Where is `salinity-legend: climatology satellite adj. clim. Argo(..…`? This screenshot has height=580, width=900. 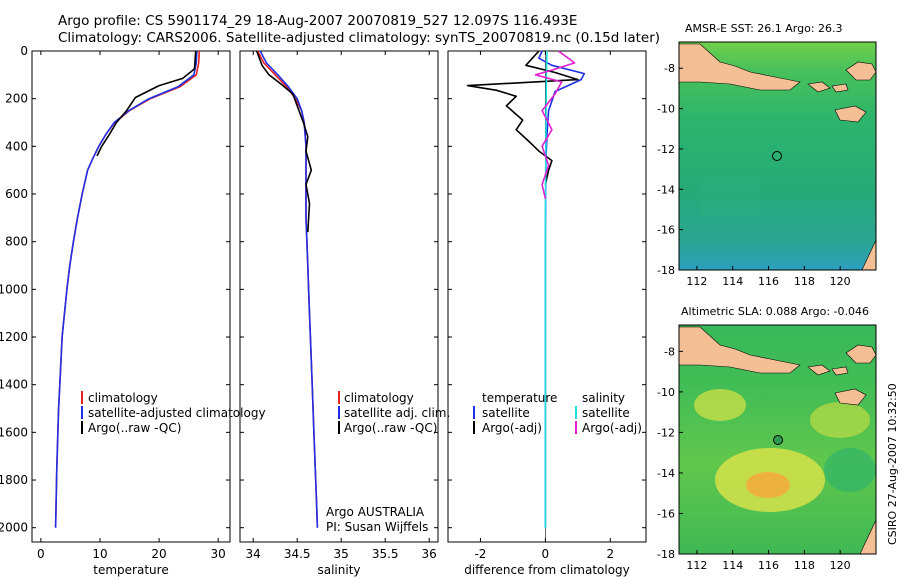
salinity-legend: climatology satellite adj. clim. Argo(..… is located at coordinates (388, 462).